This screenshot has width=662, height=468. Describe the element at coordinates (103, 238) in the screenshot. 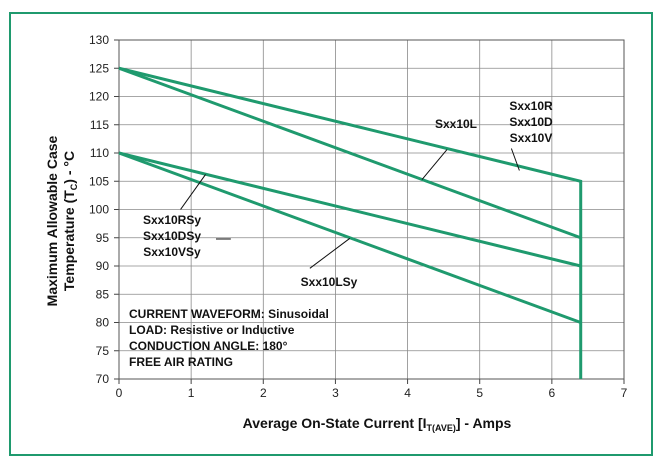

I see `y-tick-label: 95` at that location.